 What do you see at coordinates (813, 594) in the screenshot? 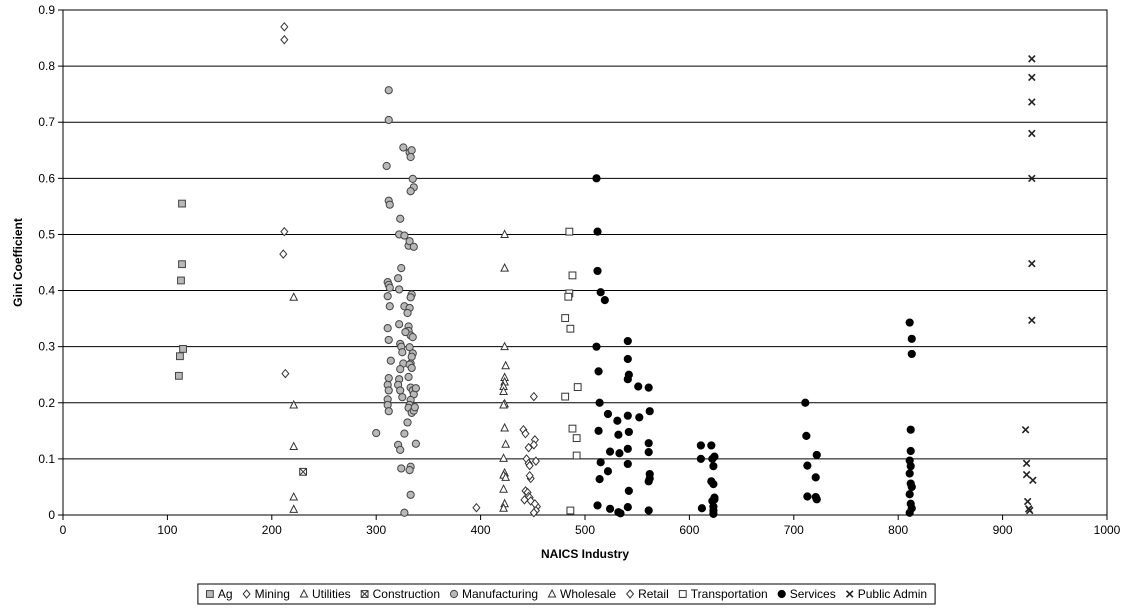
I see `legend-label: Services` at bounding box center [813, 594].